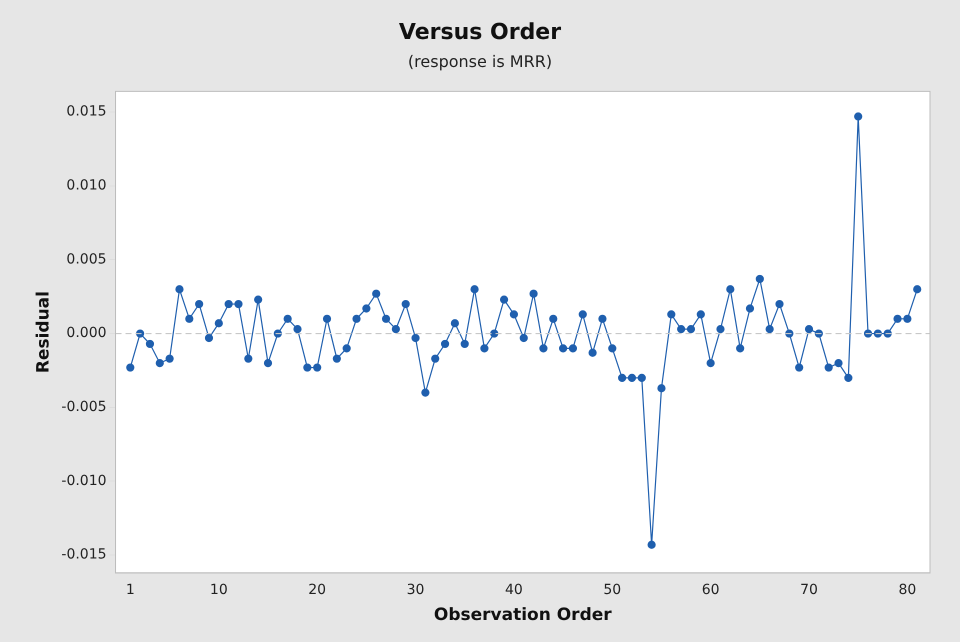 The height and width of the screenshot is (642, 960). Describe the element at coordinates (84, 480) in the screenshot. I see `y-tick-label: -0.010` at that location.